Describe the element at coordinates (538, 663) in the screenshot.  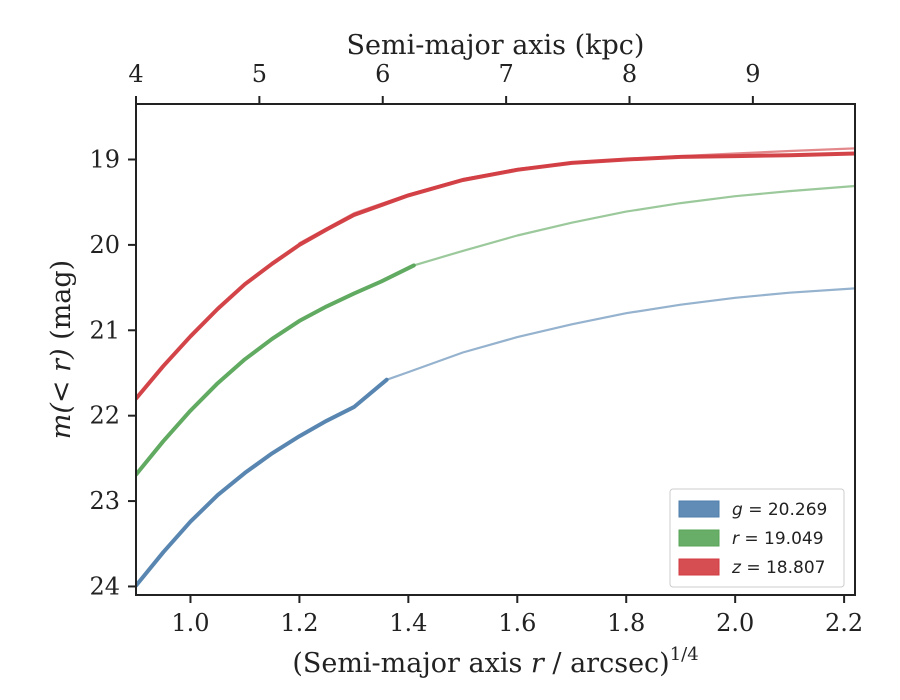
I see `x-axis-title-var: r` at that location.